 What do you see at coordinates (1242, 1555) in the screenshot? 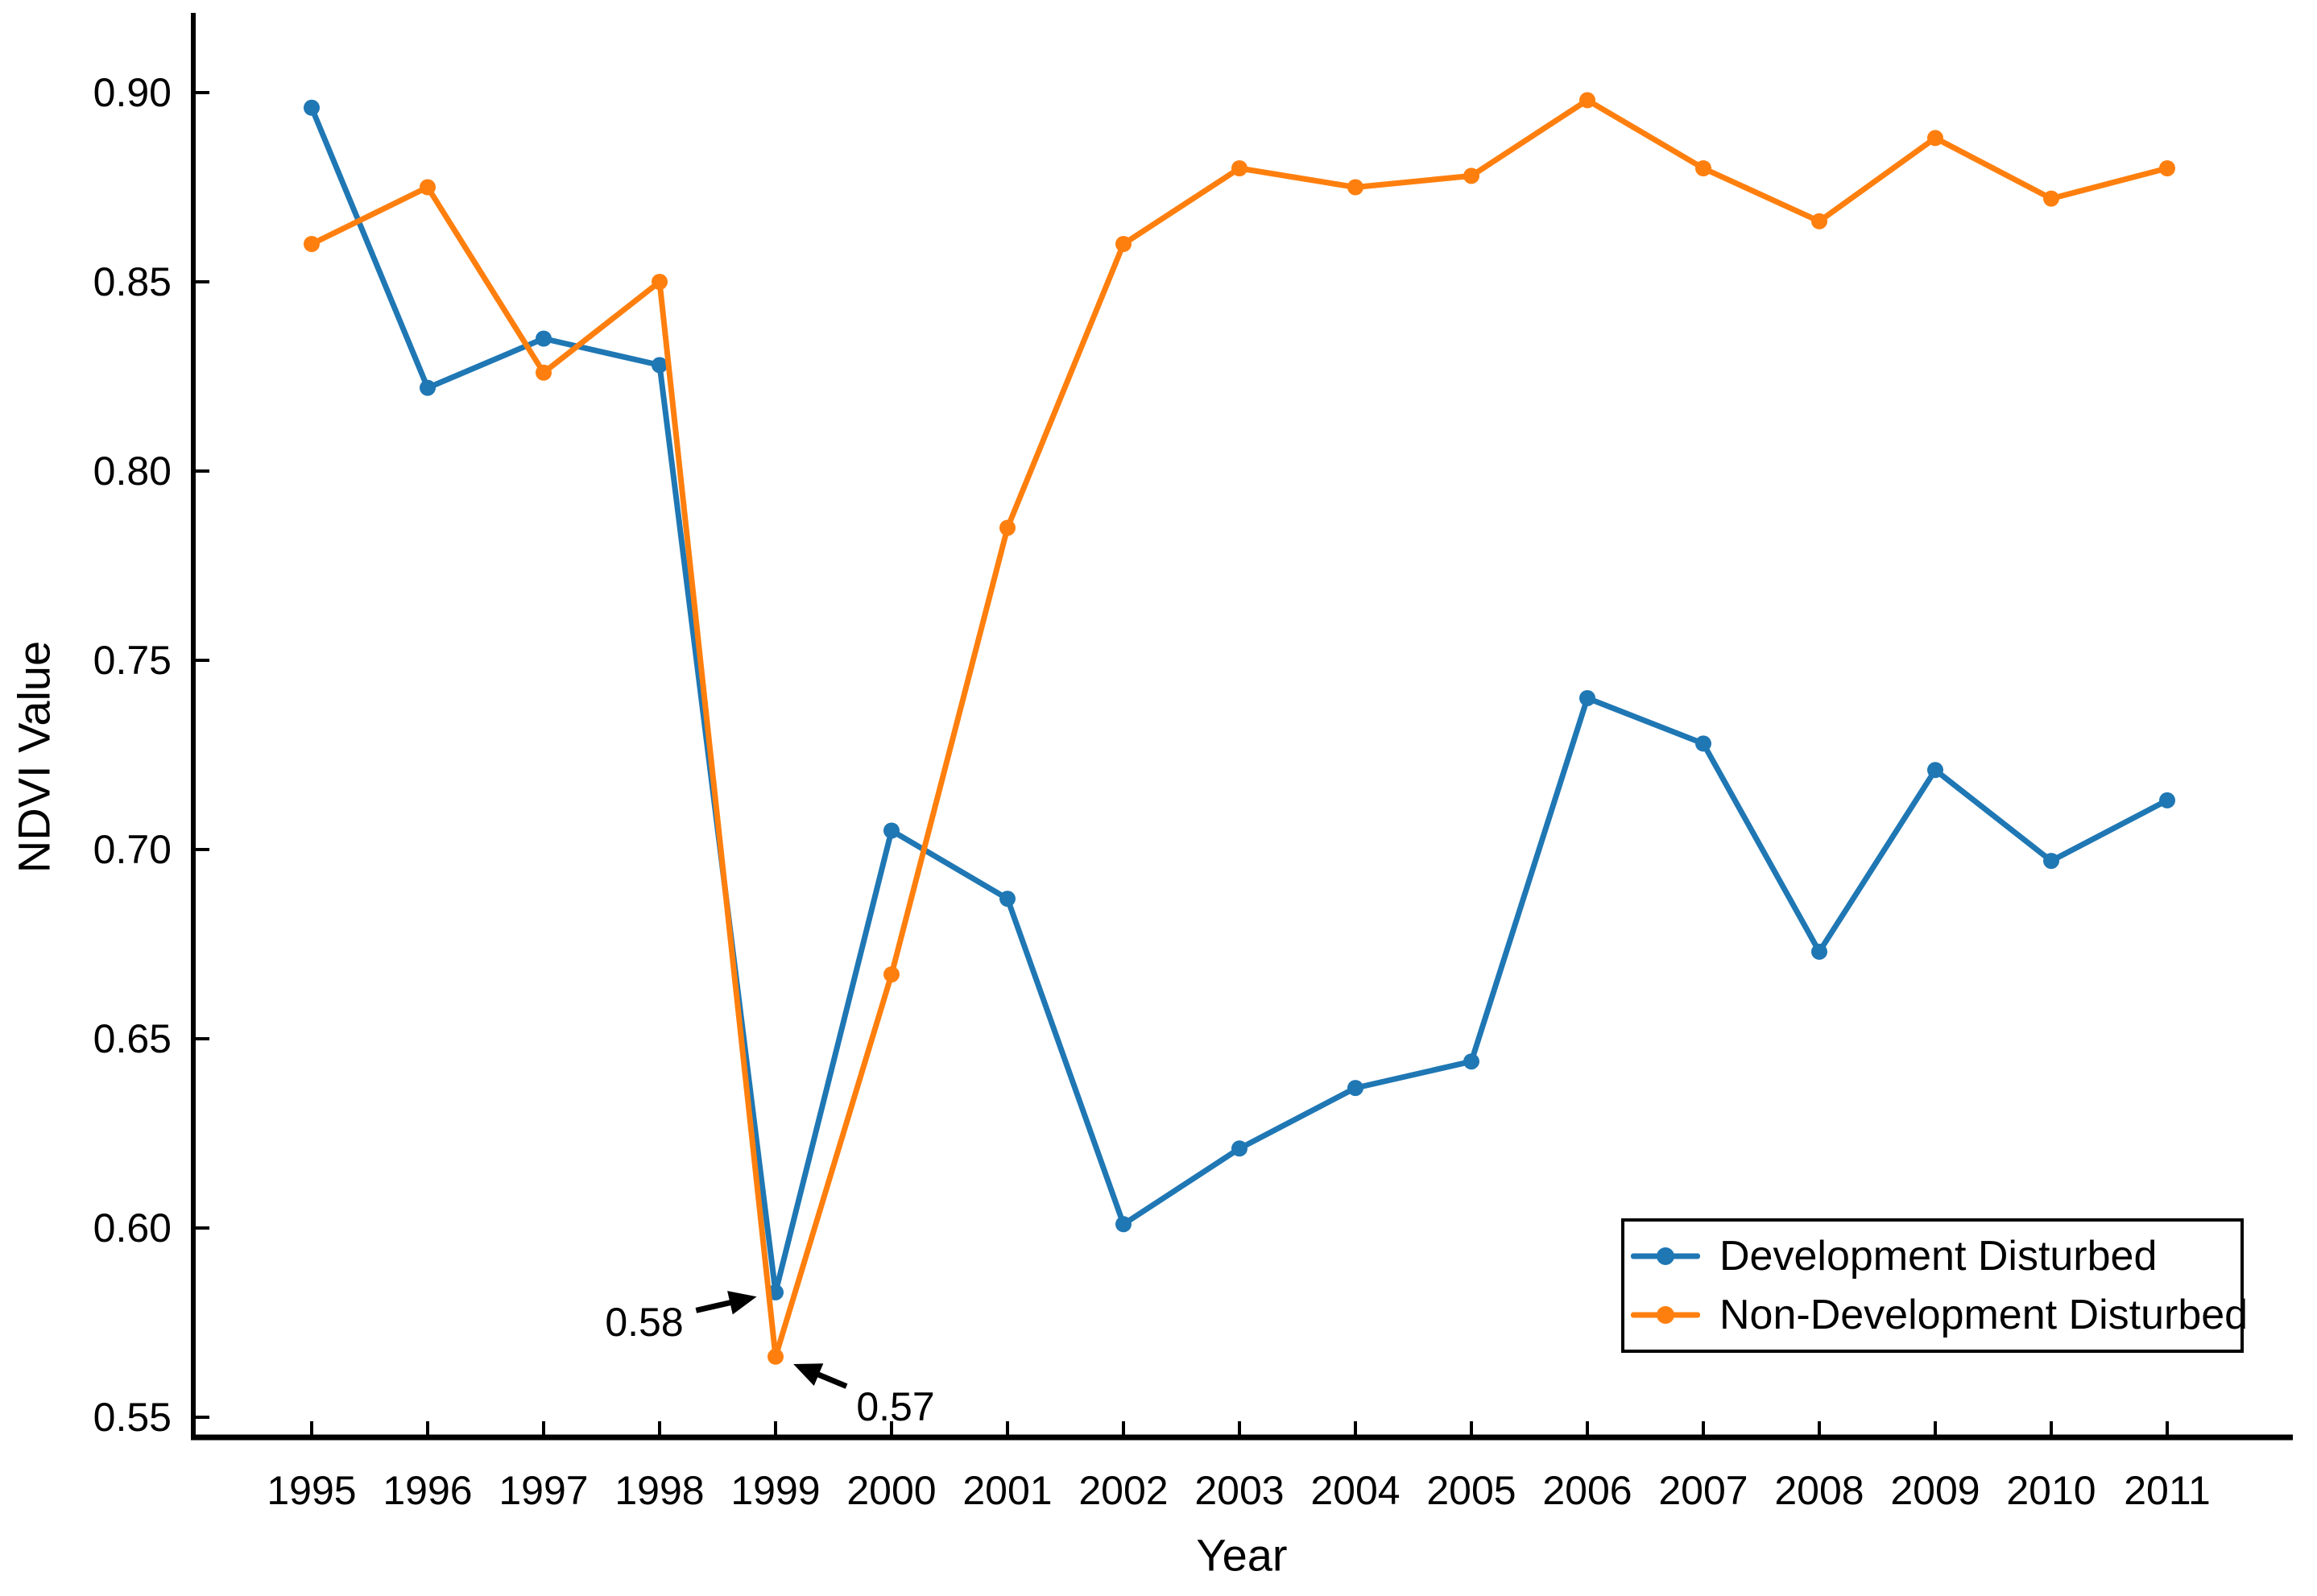
I see `x-axis-title: Year` at bounding box center [1242, 1555].